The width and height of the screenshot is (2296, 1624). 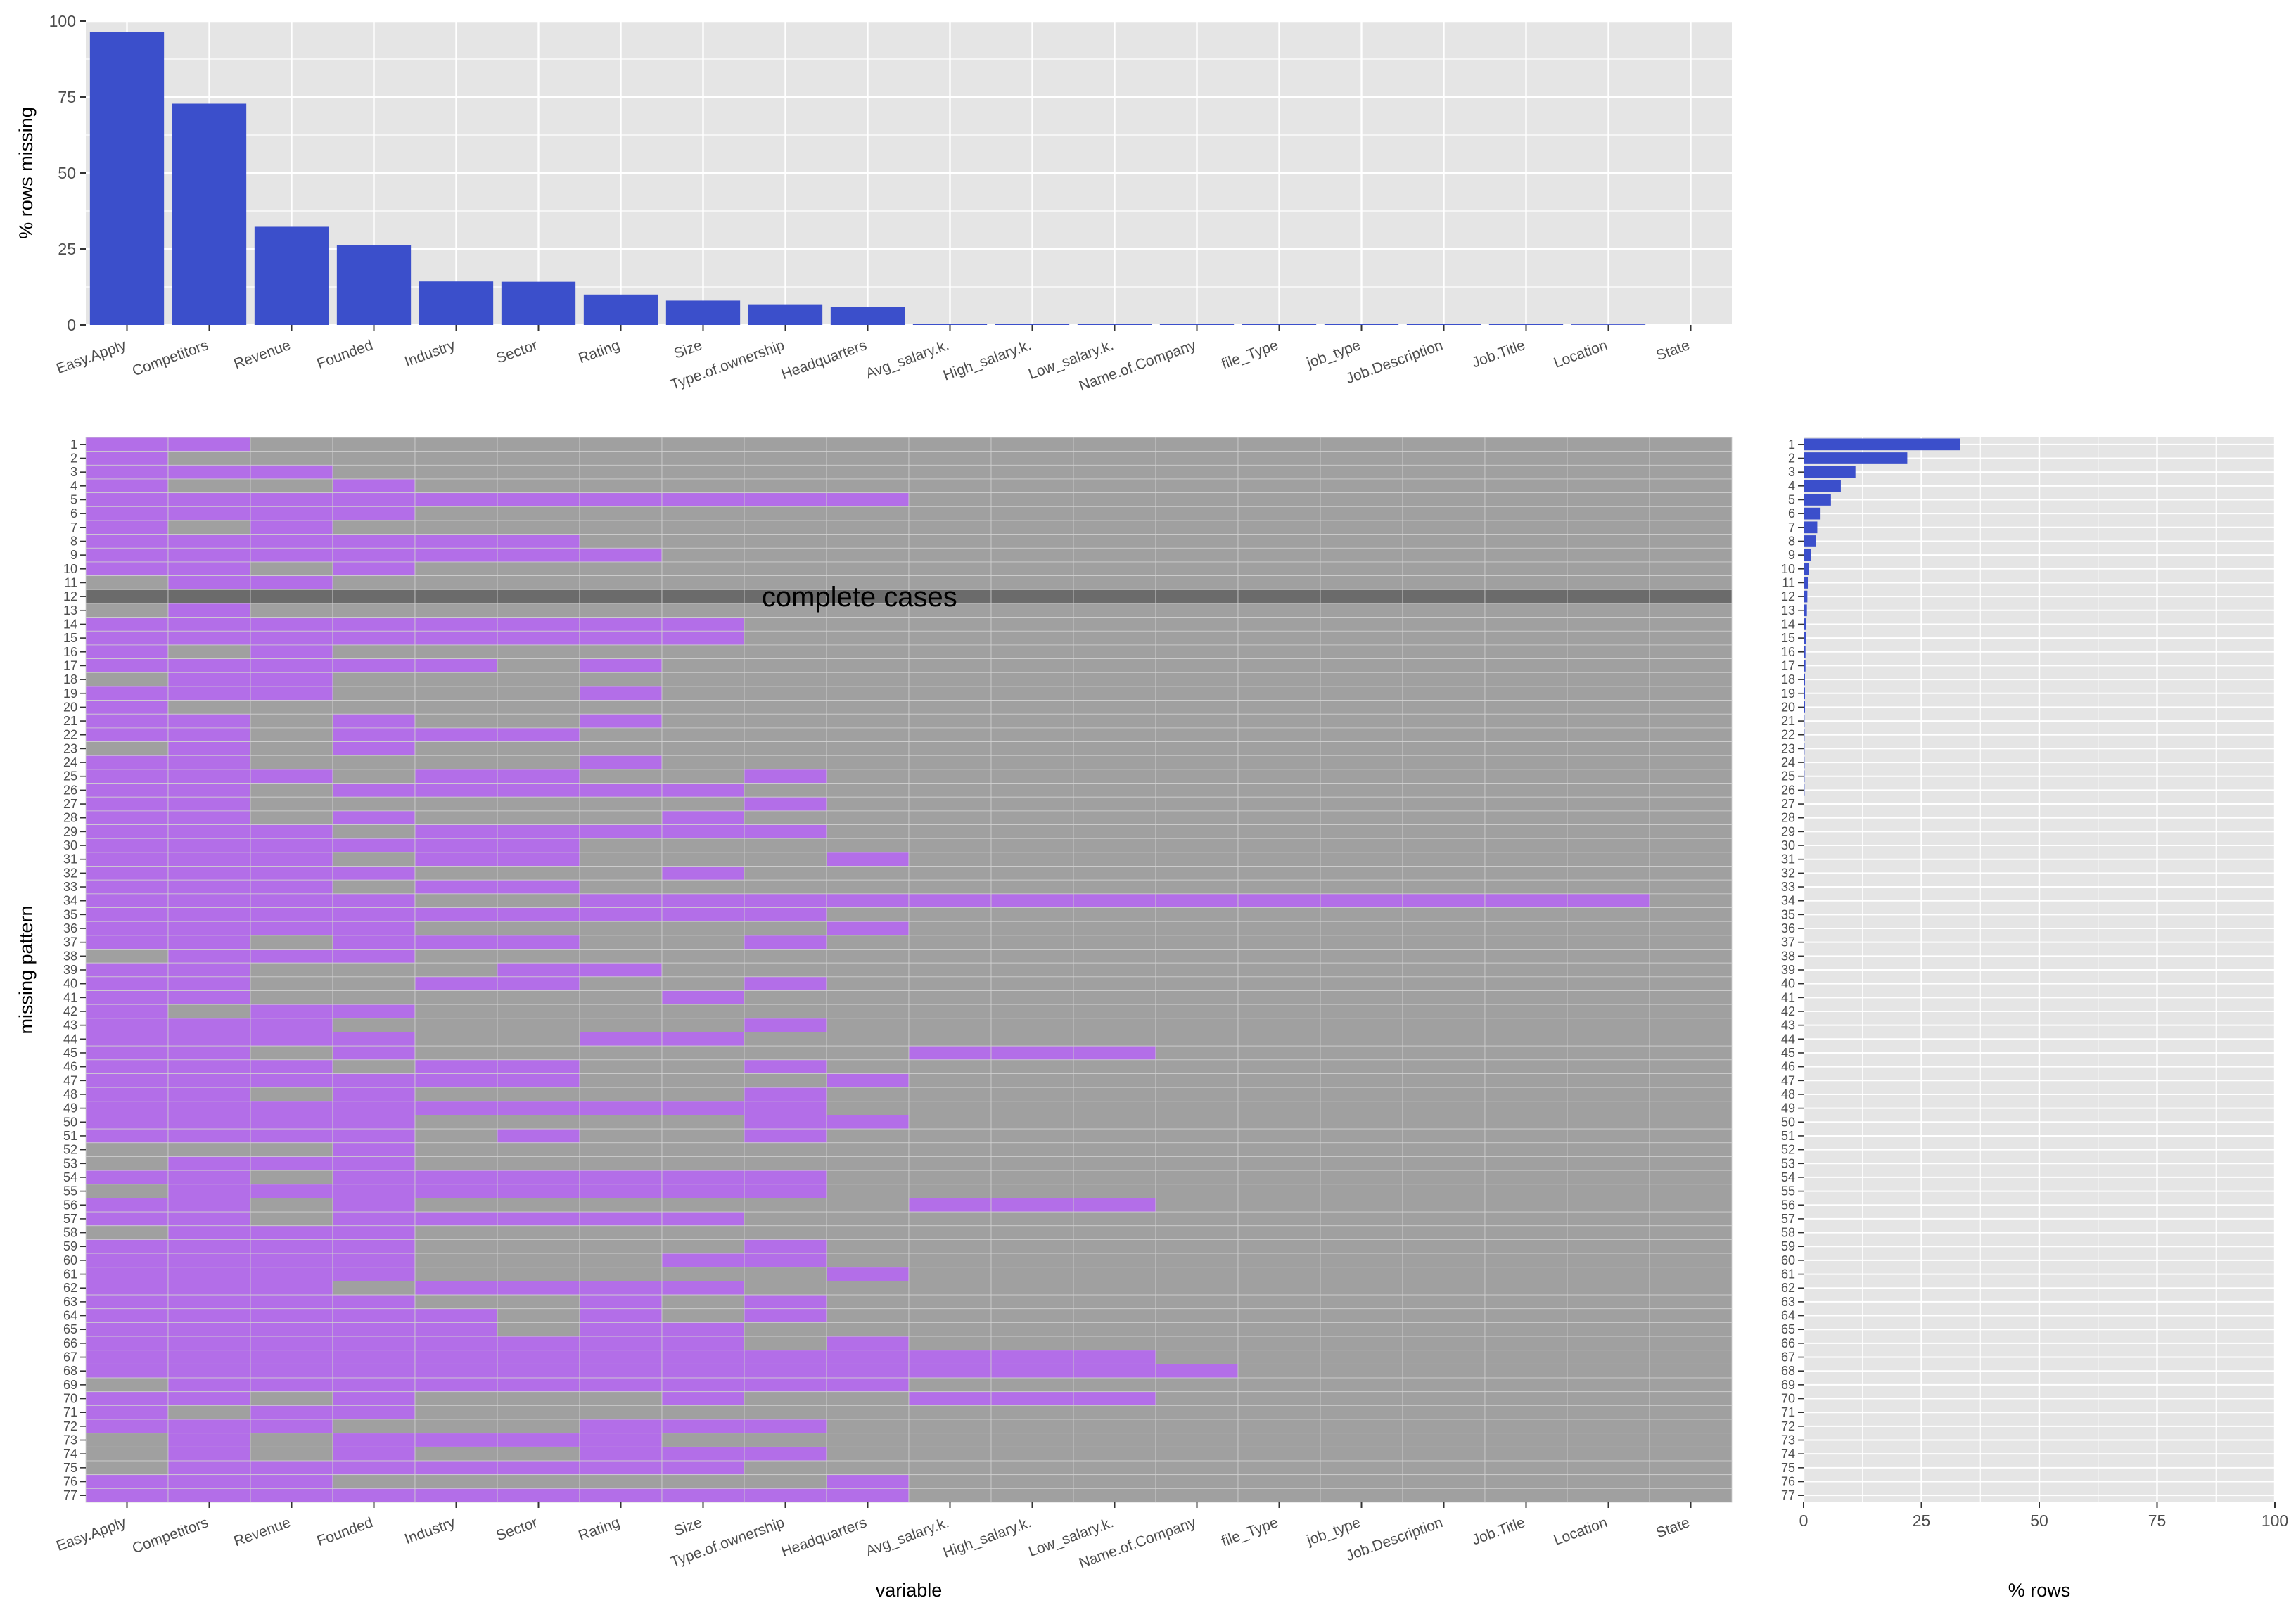 I want to click on side-y-tick-label: 12, so click(x=1788, y=596).